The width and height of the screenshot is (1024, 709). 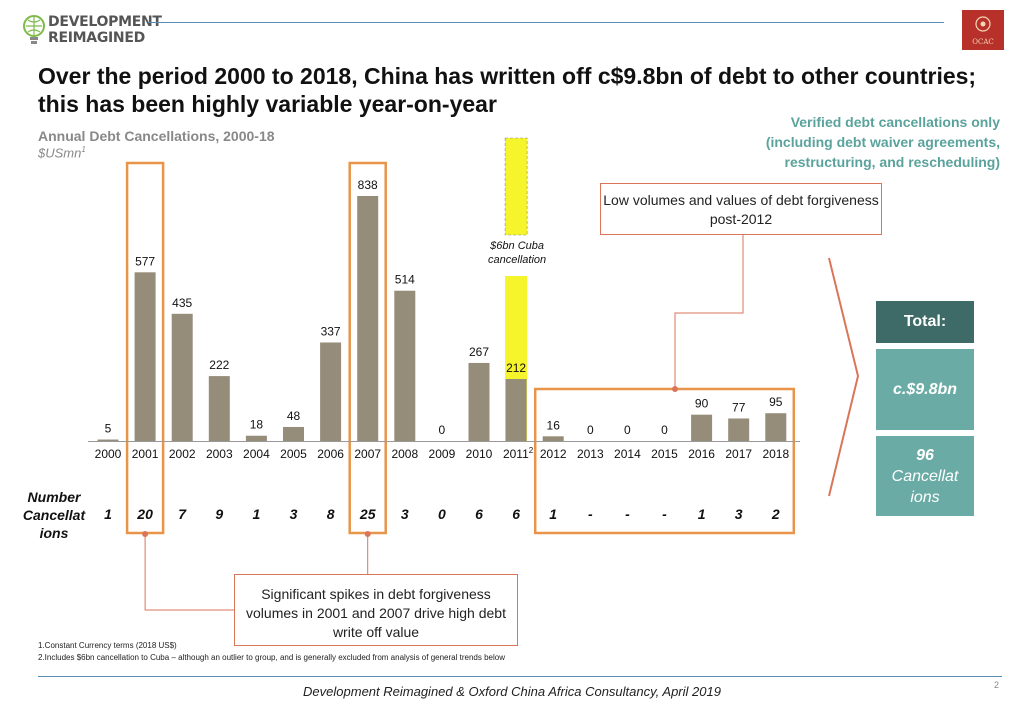 I want to click on tick-label-2014: 2014, so click(x=627, y=454).